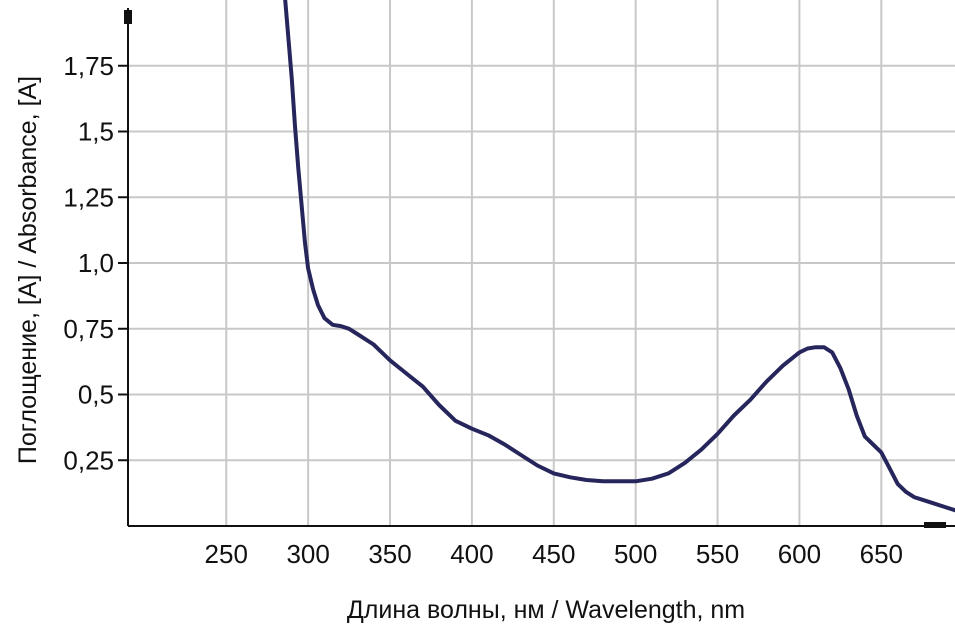 The height and width of the screenshot is (630, 955). I want to click on y-tick-label: 0,75, so click(88, 329).